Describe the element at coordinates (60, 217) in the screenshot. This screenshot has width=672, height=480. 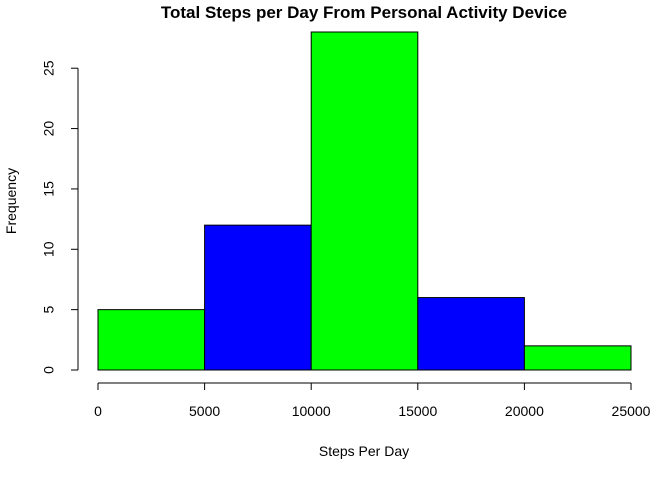
I see `y-axis: 0 5 10 15 20 25` at that location.